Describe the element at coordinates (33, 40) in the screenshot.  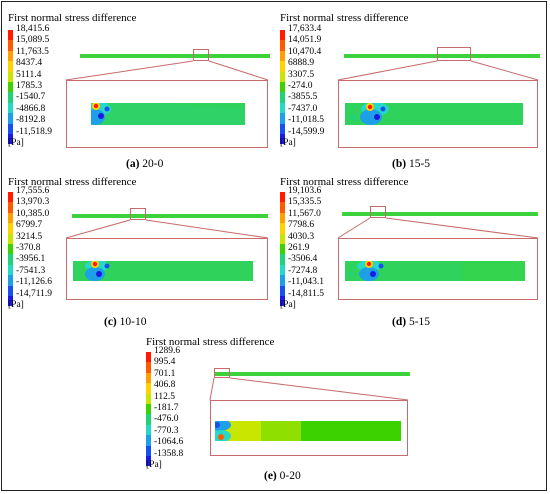
I see `colorbar-tick-label: 15,089.5` at that location.